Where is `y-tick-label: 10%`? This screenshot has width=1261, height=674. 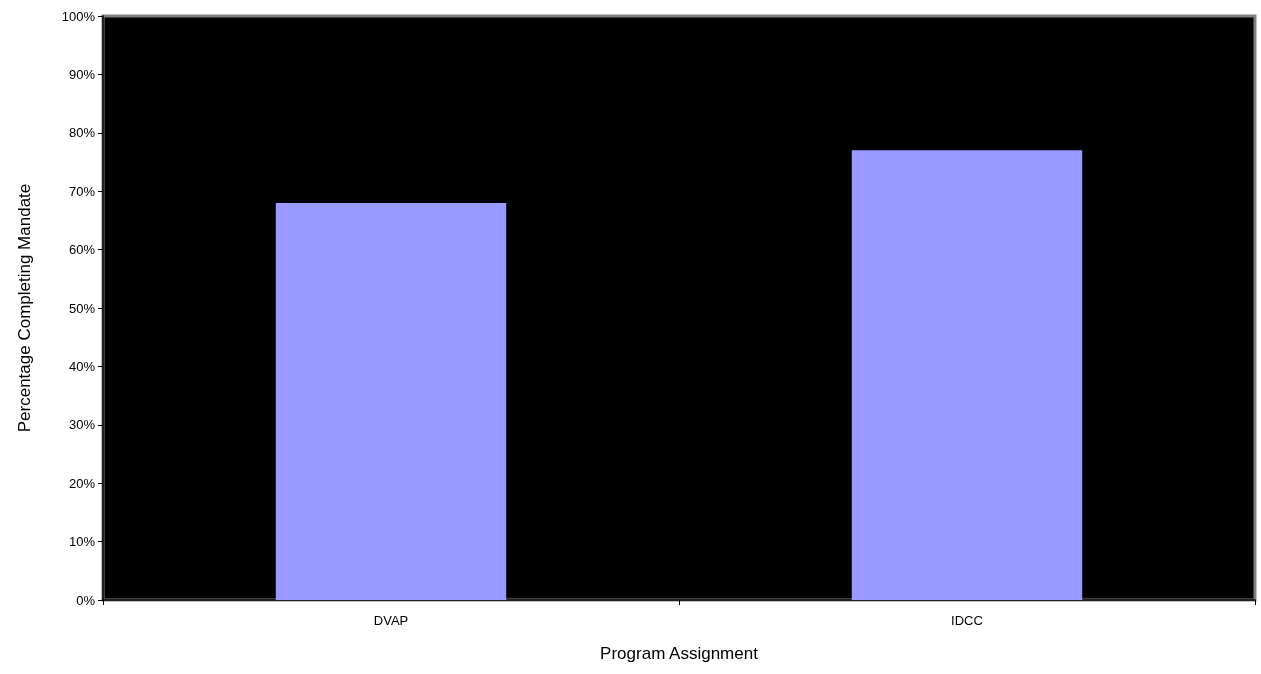
y-tick-label: 10% is located at coordinates (82, 542).